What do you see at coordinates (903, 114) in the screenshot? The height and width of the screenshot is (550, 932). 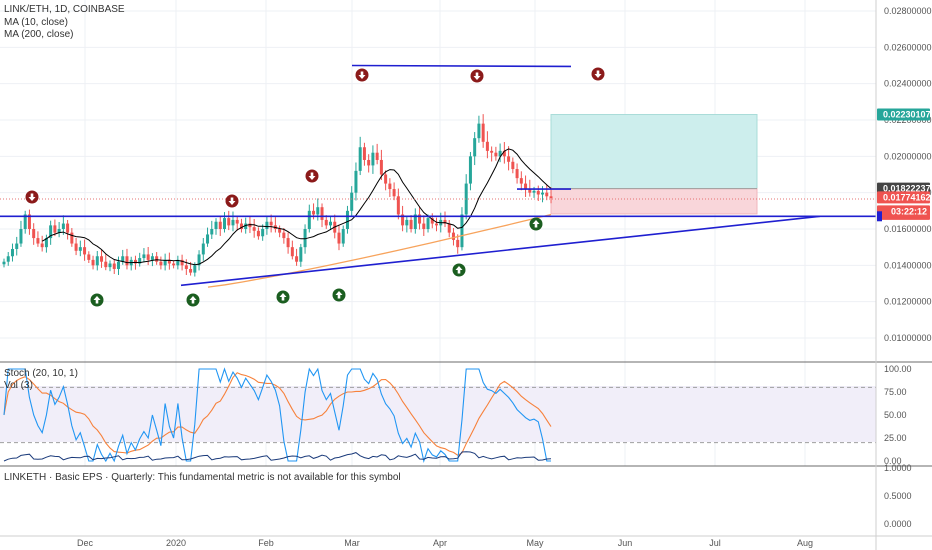 I see `price-tag` at bounding box center [903, 114].